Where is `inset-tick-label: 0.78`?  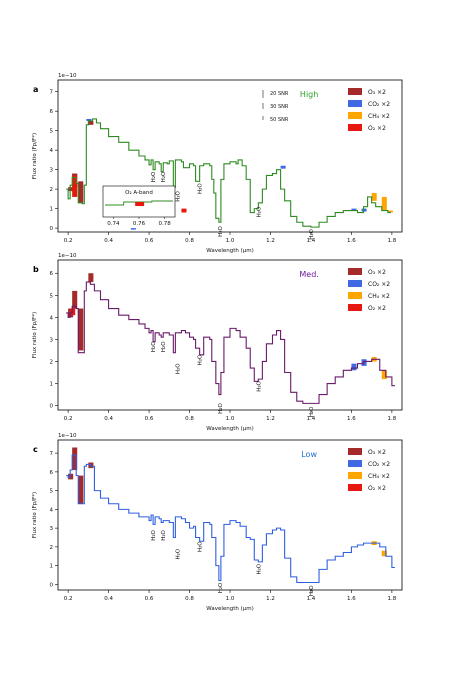 inset-tick-label: 0.78 is located at coordinates (164, 224).